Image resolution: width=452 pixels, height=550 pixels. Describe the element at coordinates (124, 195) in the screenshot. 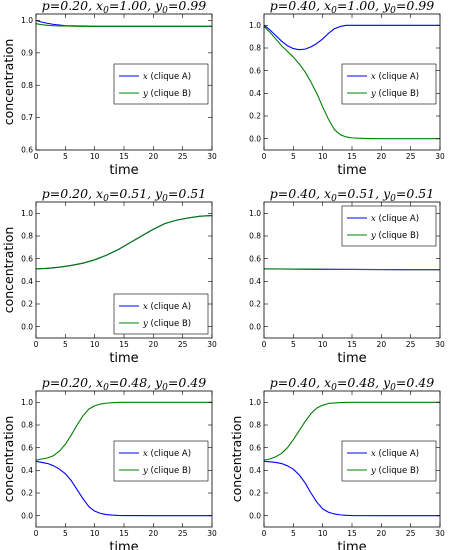

I see `chart-title: p=0.20, x0=0.51, y0=0.51` at that location.